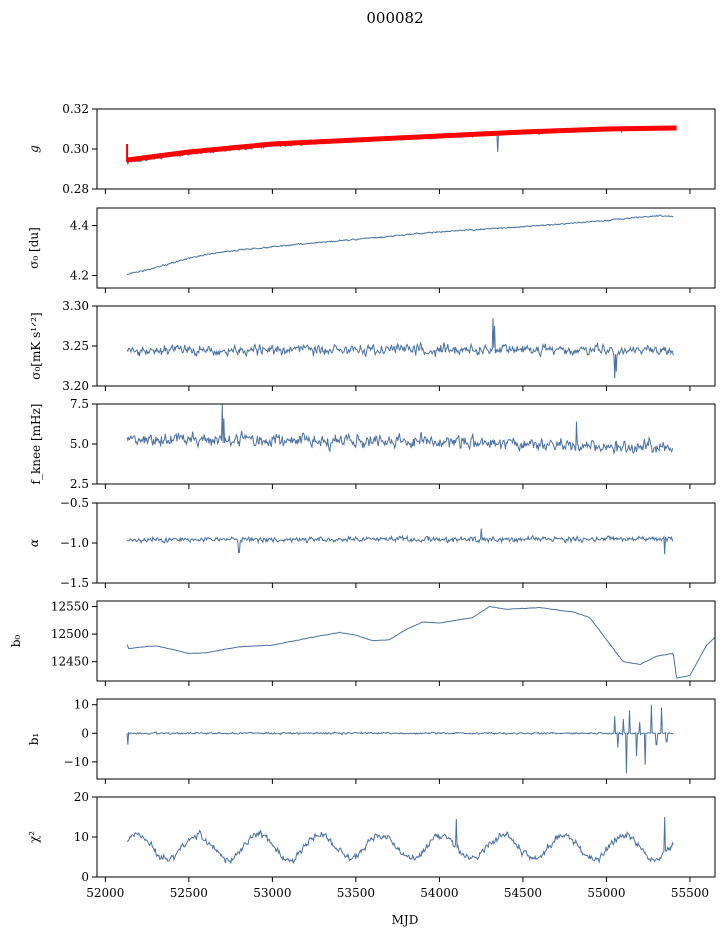  I want to click on panel-frame-g, so click(406, 149).